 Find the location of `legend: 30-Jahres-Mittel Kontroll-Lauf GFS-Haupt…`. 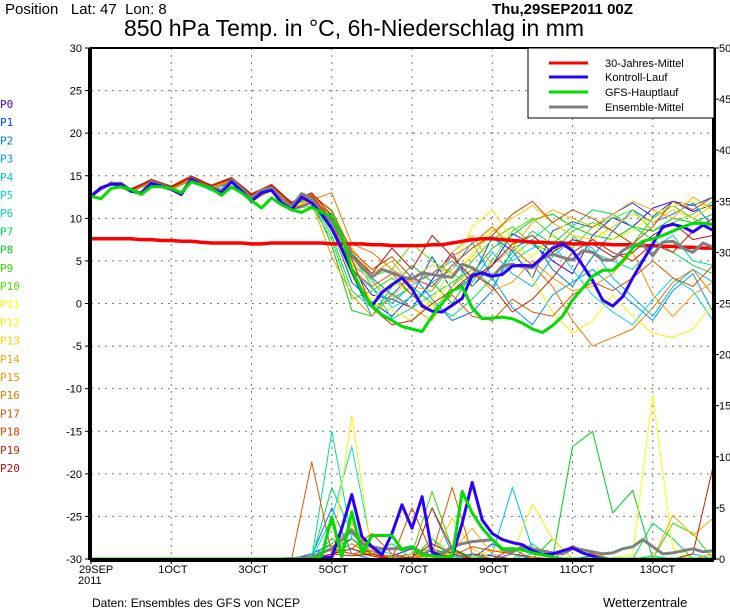

legend: 30-Jahres-Mittel Kontroll-Lauf GFS-Haupt… is located at coordinates (621, 83).